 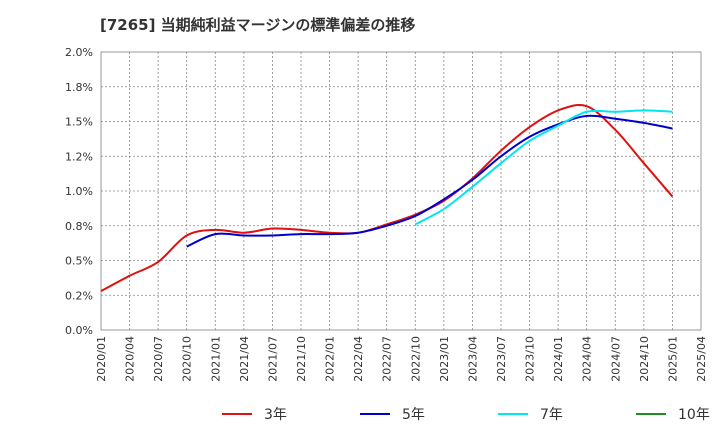 What do you see at coordinates (701, 359) in the screenshot?
I see `x-tick-label: 2025/04` at bounding box center [701, 359].